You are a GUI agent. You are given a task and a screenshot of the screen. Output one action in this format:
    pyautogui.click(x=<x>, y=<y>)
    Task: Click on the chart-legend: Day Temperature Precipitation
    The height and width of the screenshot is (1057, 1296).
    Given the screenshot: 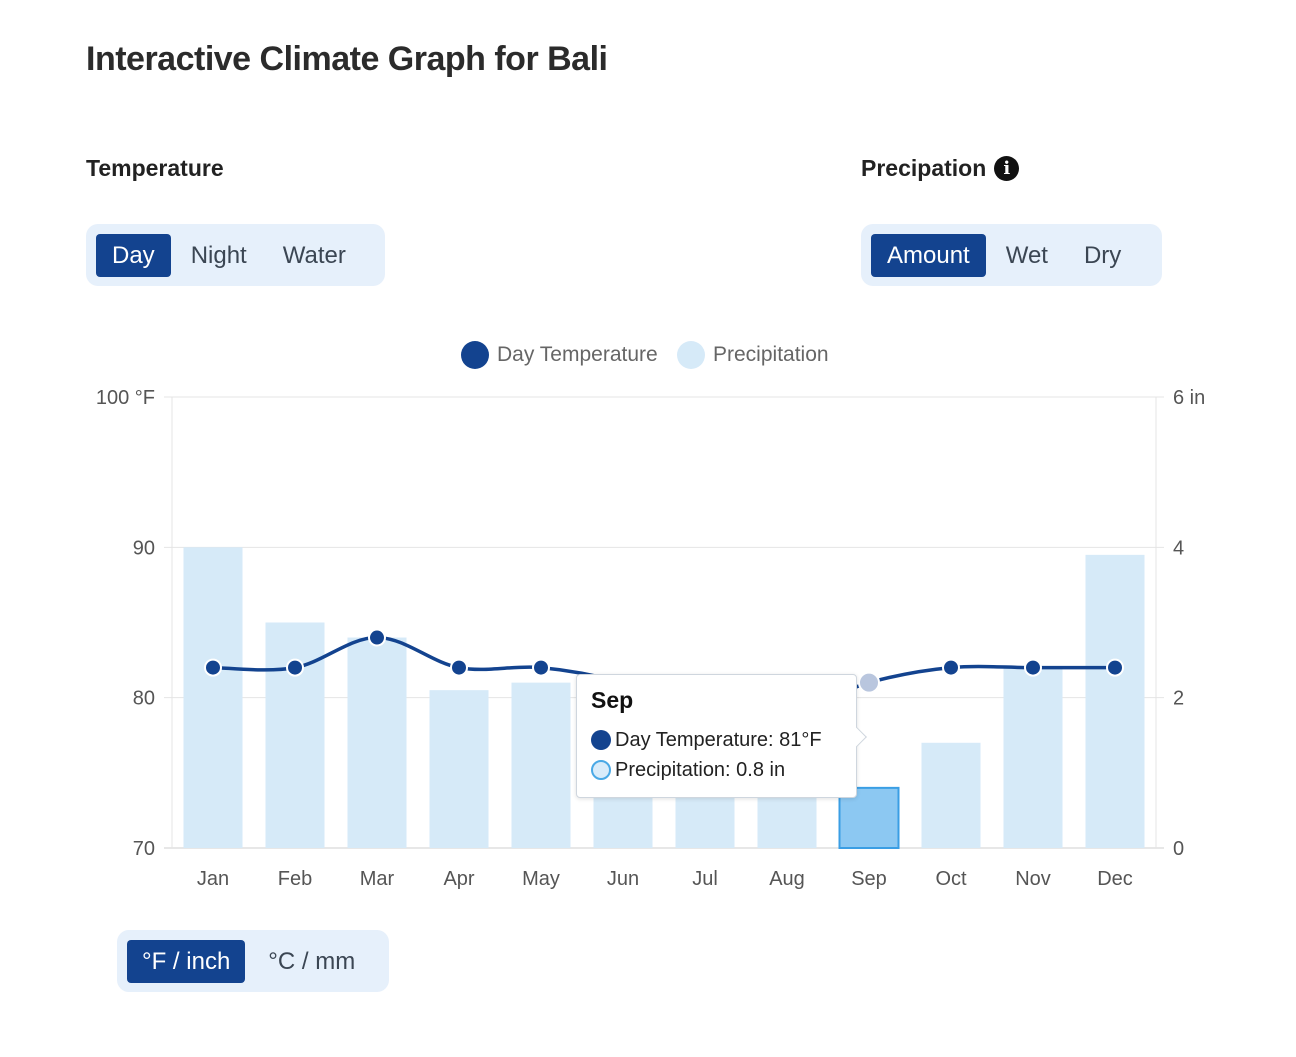 What is the action you would take?
    pyautogui.click(x=645, y=355)
    